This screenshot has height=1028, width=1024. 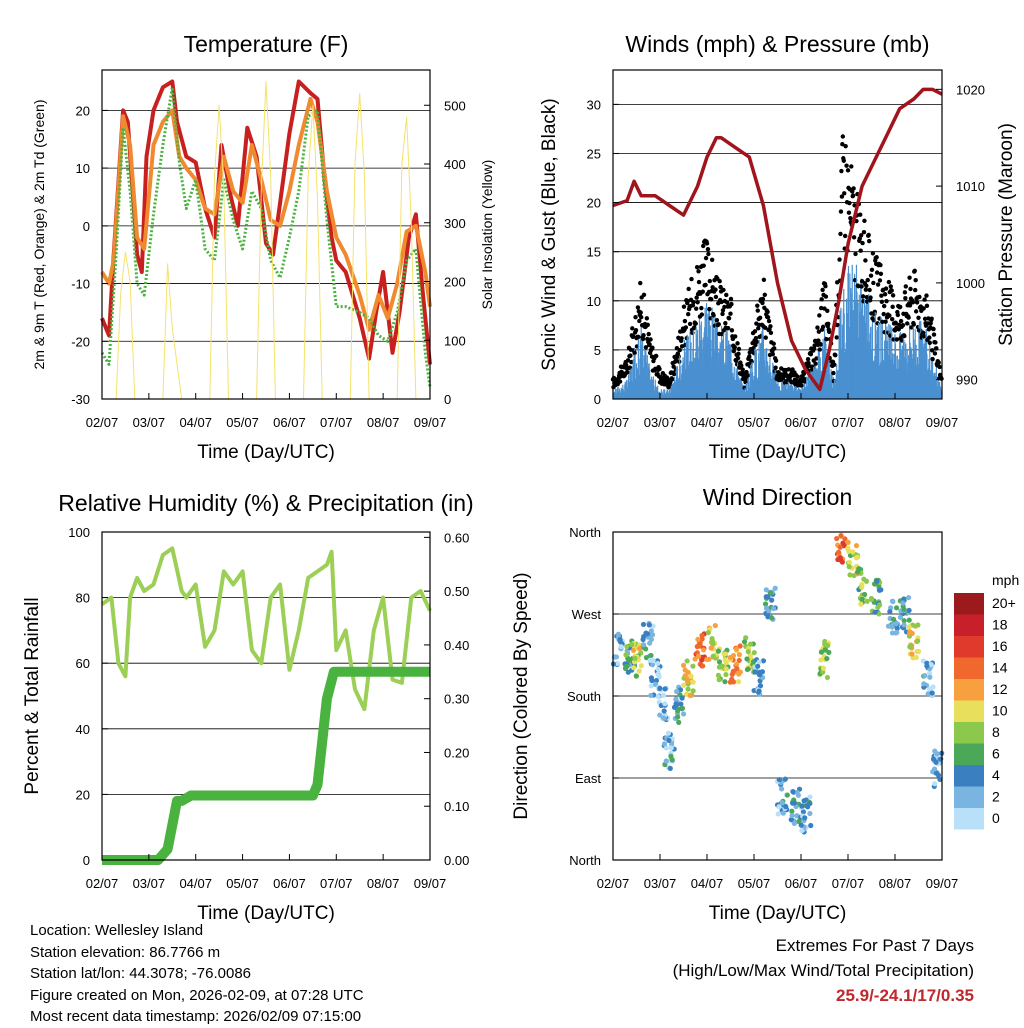 What do you see at coordinates (455, 282) in the screenshot?
I see `y2-tick-label: 200` at bounding box center [455, 282].